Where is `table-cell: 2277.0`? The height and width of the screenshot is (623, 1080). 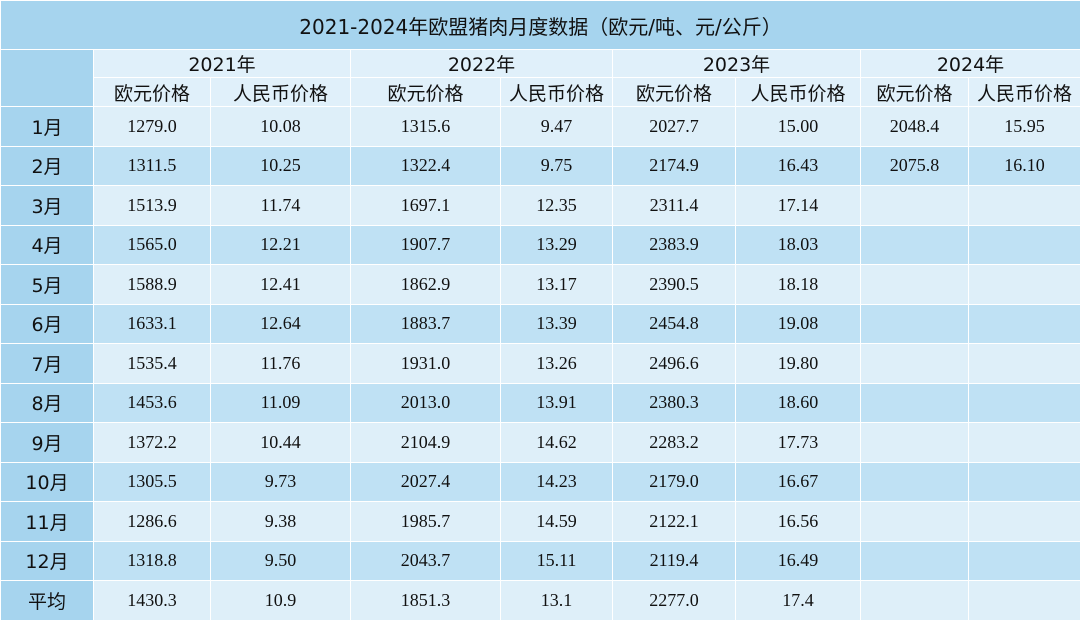
table-cell: 2277.0 is located at coordinates (674, 600).